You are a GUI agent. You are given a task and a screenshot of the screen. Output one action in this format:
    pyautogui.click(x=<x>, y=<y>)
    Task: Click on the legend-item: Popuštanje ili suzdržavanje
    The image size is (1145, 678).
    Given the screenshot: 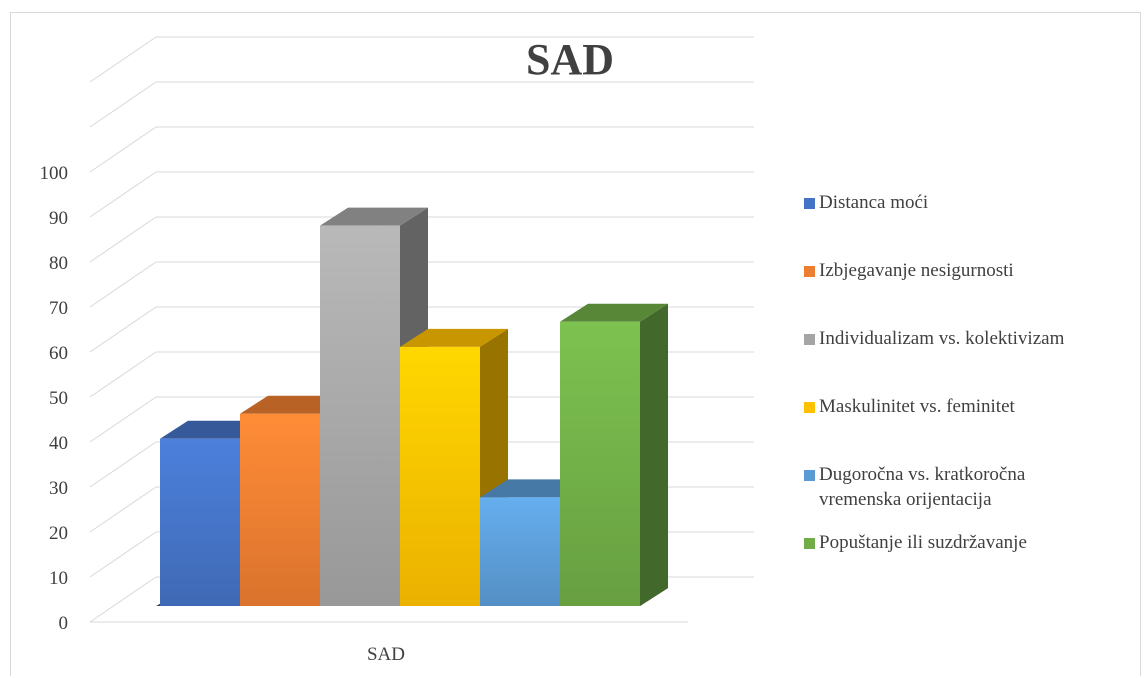 What is the action you would take?
    pyautogui.click(x=915, y=542)
    